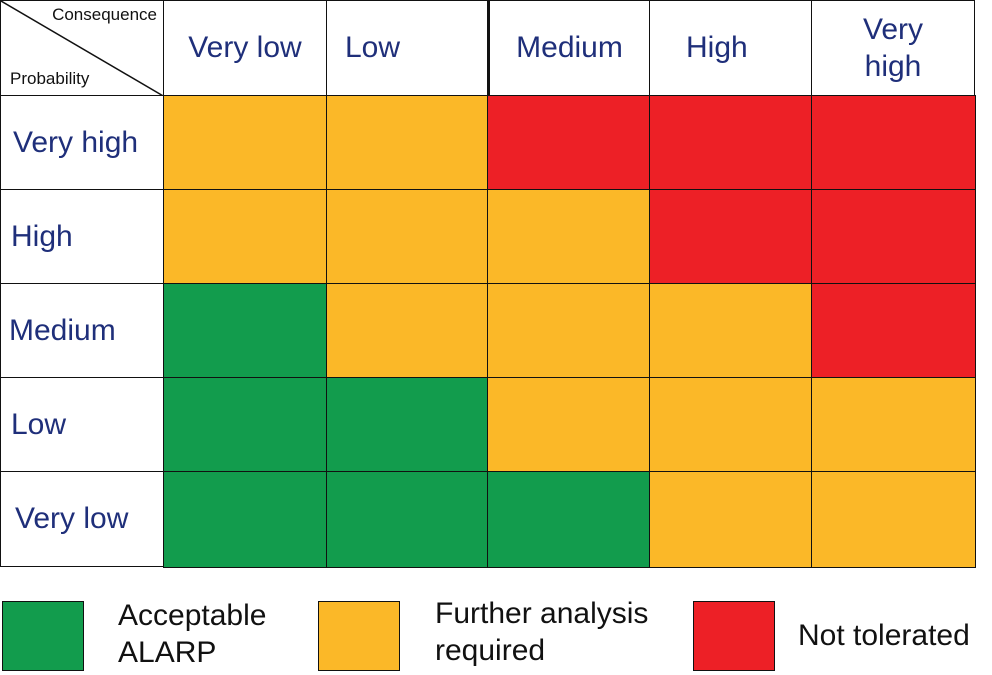  I want to click on col-header-label: Medium, so click(569, 48).